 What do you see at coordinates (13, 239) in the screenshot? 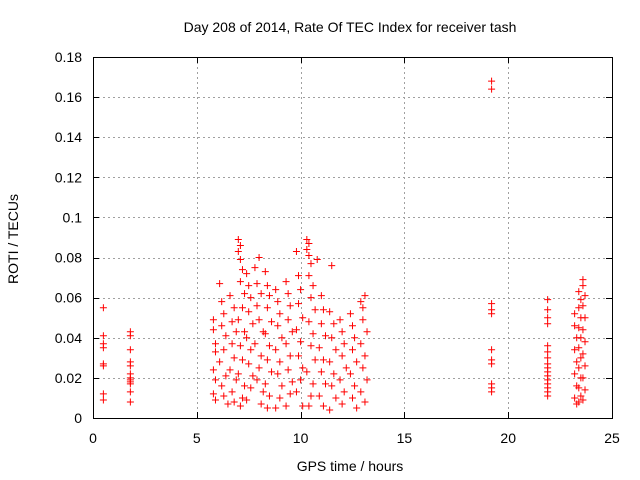
I see `y-axis-title: ROTI / TECUs` at bounding box center [13, 239].